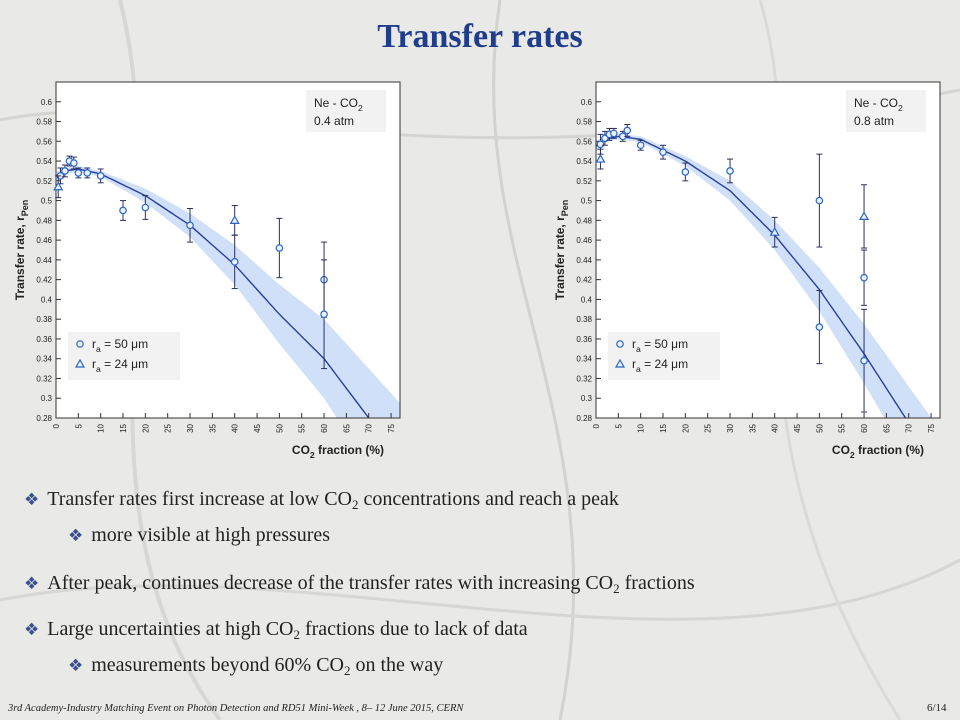 The height and width of the screenshot is (720, 960). What do you see at coordinates (878, 451) in the screenshot?
I see `x-axis-label: CO2 fraction (%)` at bounding box center [878, 451].